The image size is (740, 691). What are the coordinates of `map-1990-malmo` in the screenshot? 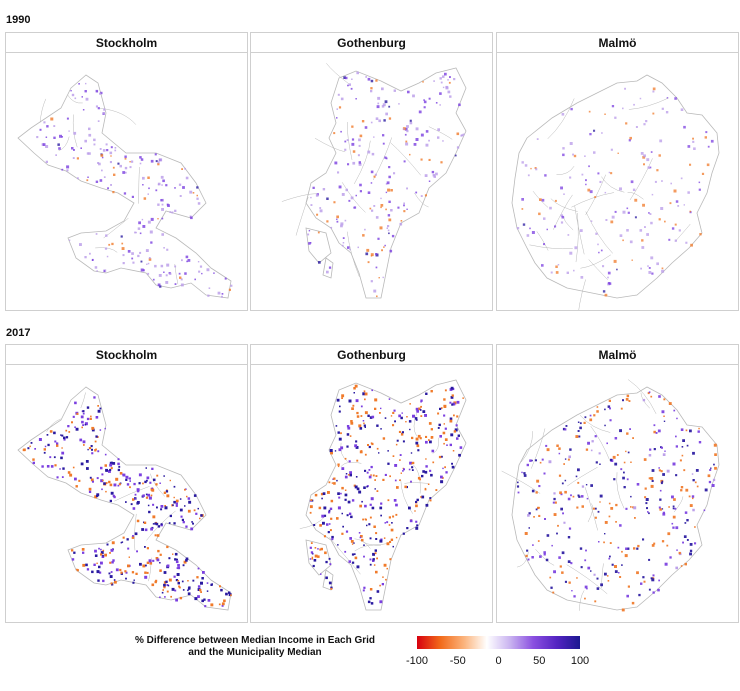 It's located at (615, 192).